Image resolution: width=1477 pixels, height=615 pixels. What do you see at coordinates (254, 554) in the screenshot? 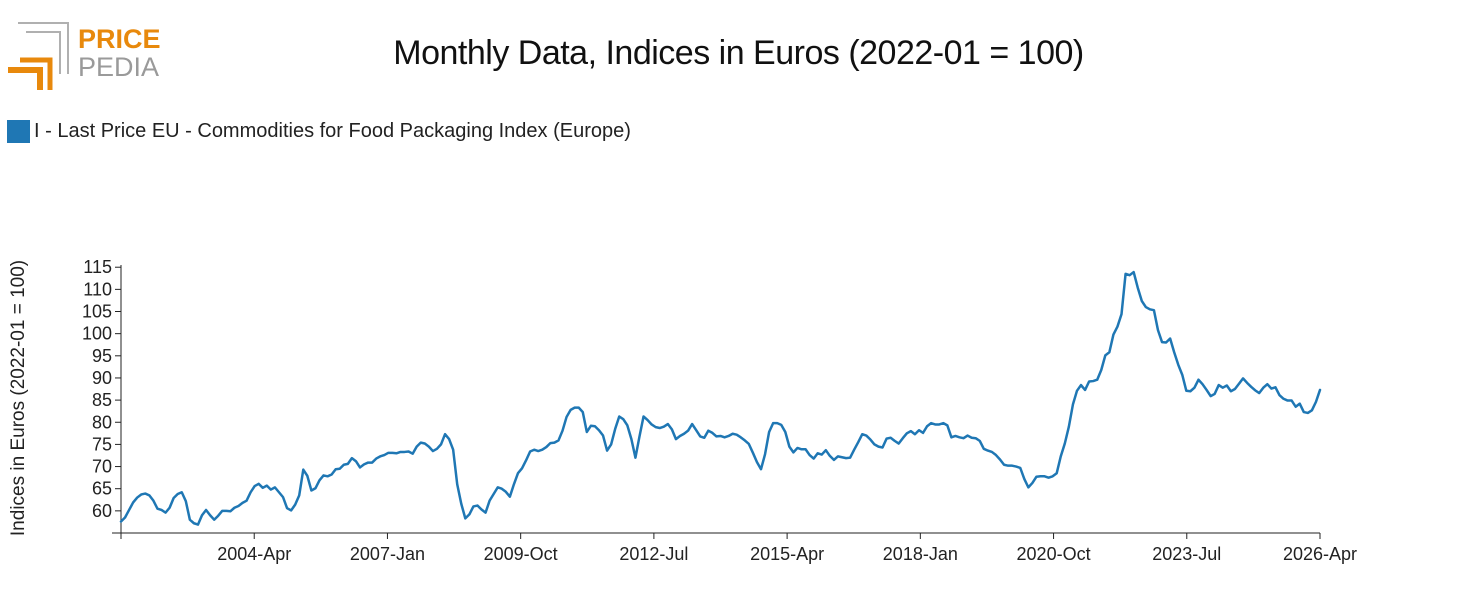
I see `x-tick-label: 2004-Apr` at bounding box center [254, 554].